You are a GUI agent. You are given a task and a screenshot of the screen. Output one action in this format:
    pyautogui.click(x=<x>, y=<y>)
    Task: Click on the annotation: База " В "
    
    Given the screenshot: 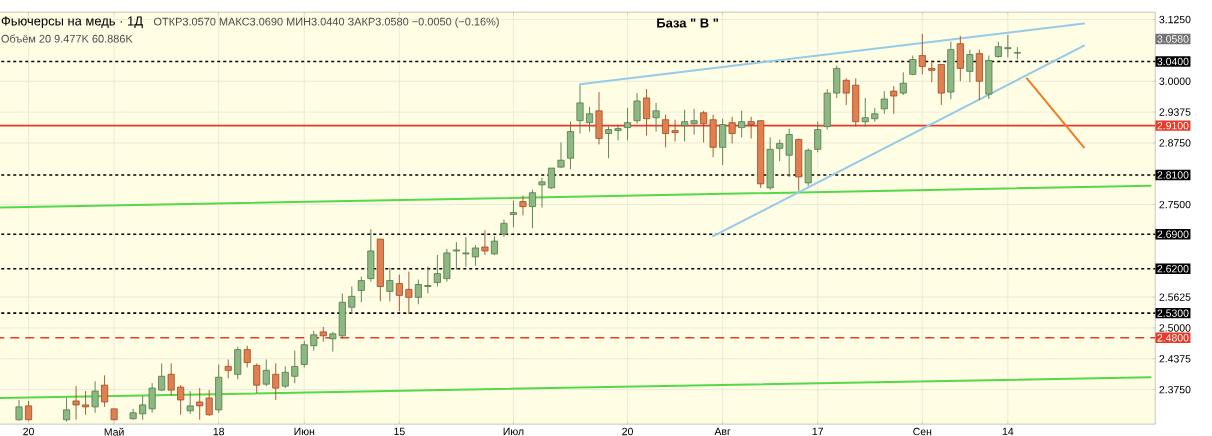 What is the action you would take?
    pyautogui.click(x=688, y=23)
    